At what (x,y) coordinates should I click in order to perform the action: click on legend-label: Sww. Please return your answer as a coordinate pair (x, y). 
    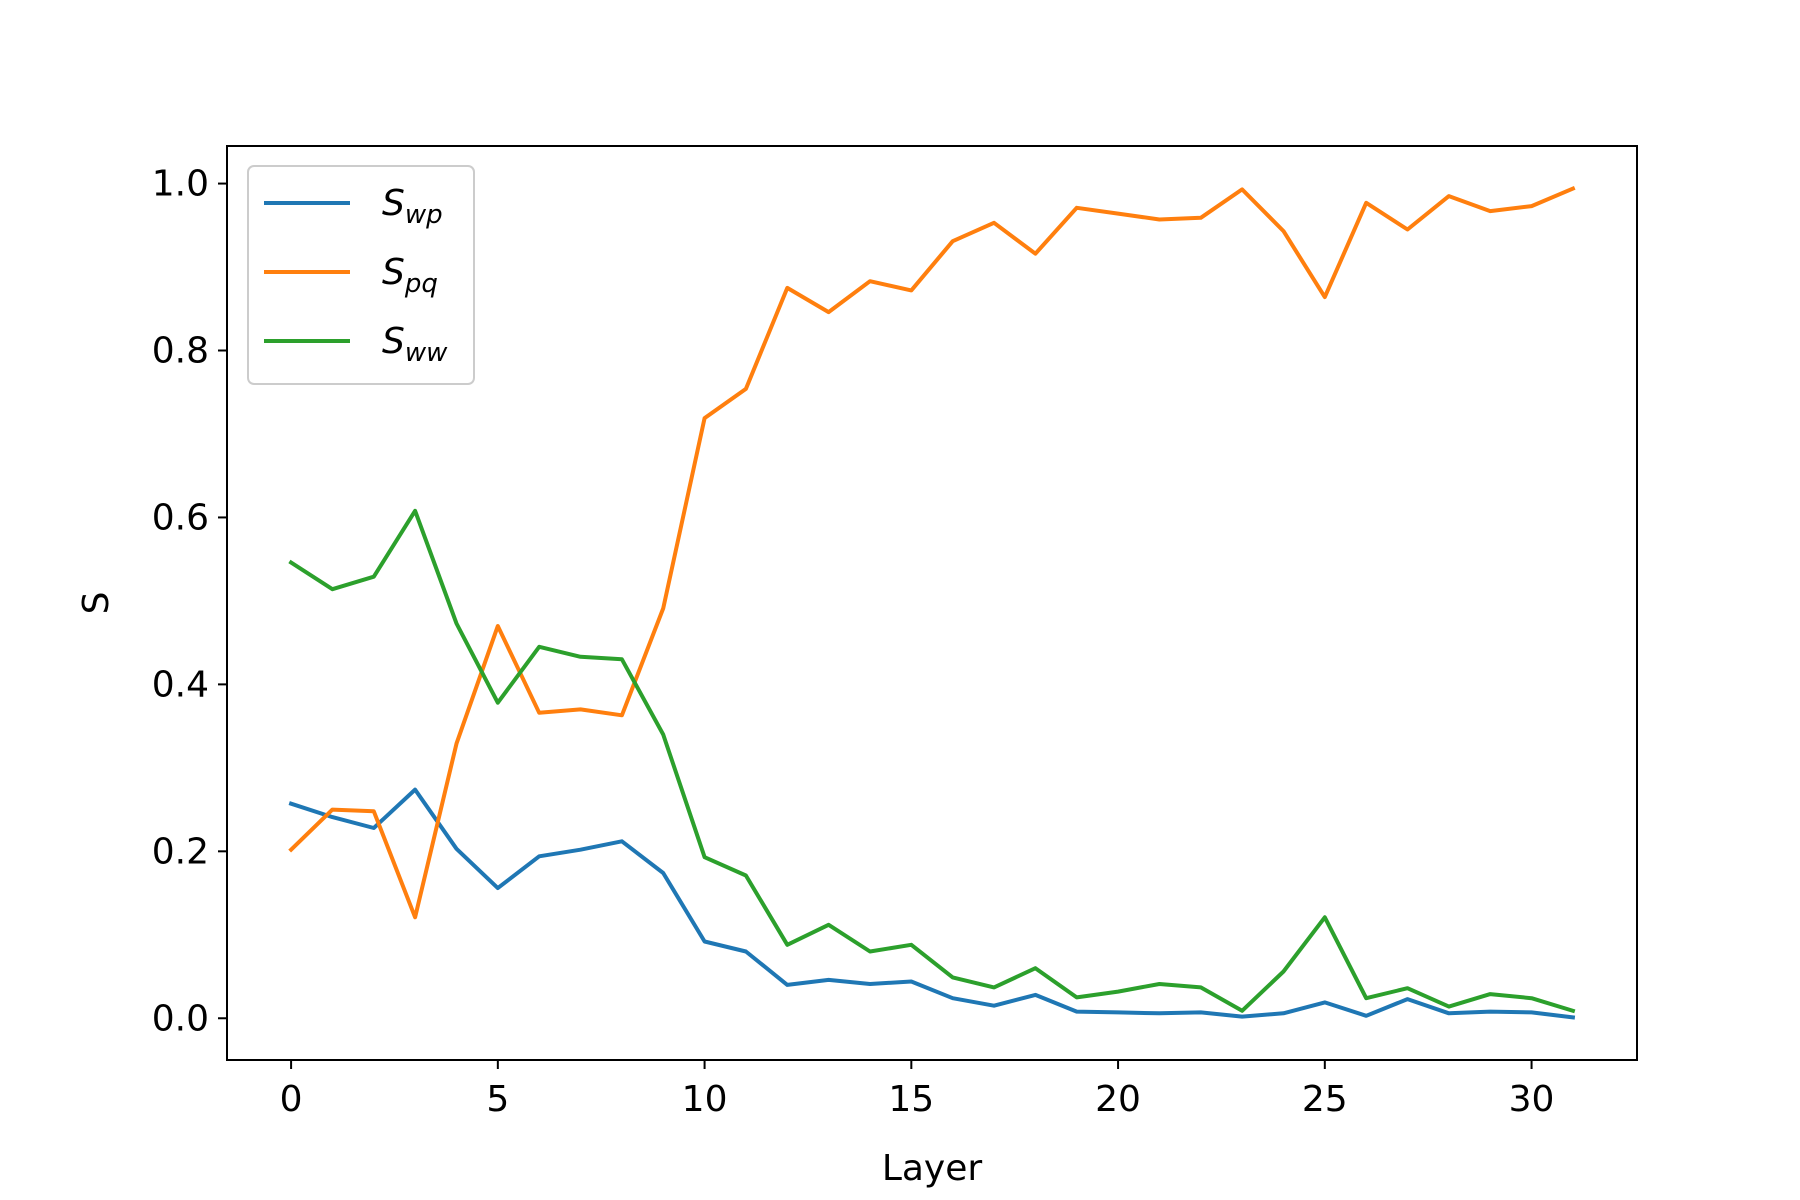
    Looking at the image, I should click on (415, 344).